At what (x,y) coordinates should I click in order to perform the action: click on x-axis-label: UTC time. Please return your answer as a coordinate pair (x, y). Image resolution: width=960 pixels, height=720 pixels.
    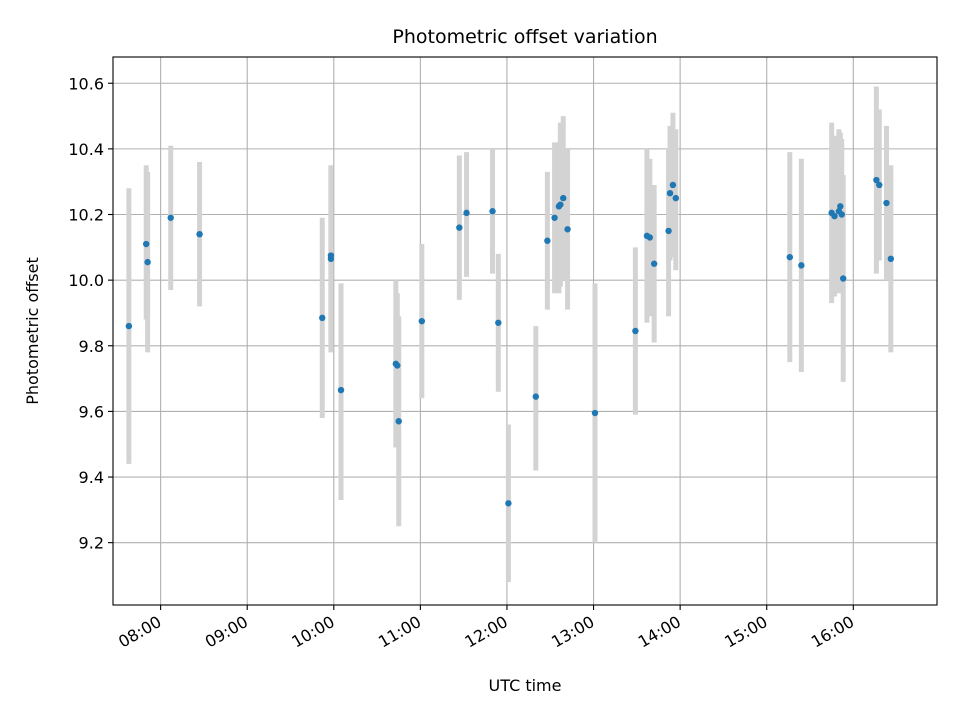
    Looking at the image, I should click on (525, 685).